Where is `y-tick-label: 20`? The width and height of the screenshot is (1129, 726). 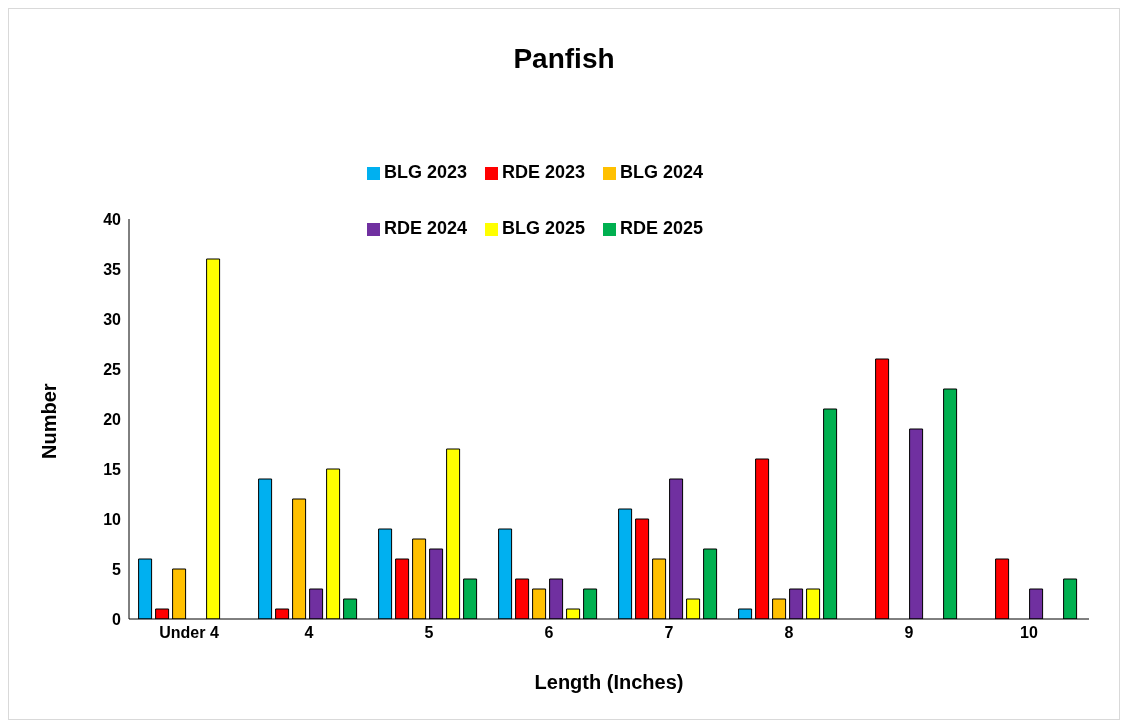 y-tick-label: 20 is located at coordinates (112, 419).